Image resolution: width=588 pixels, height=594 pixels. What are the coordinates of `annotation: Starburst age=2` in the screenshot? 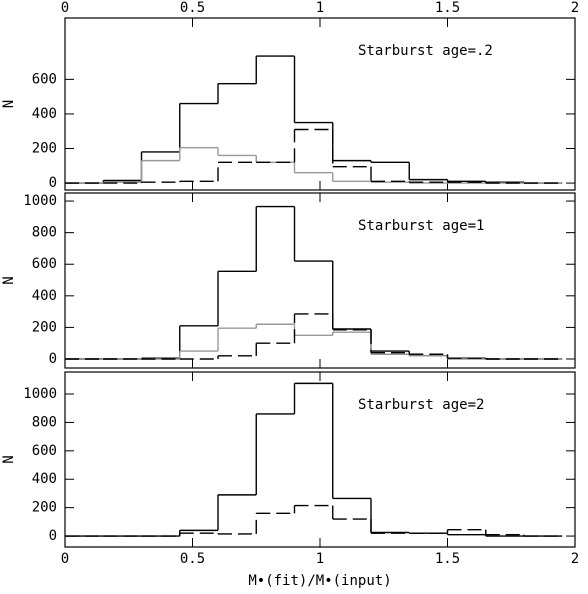 It's located at (421, 405).